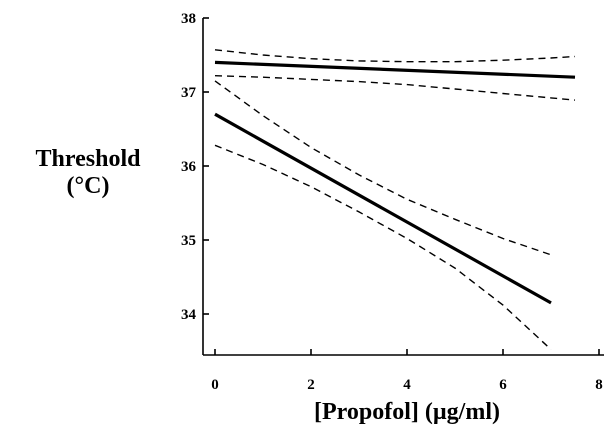  I want to click on y-axis-title-line-1: Threshold, so click(89, 159).